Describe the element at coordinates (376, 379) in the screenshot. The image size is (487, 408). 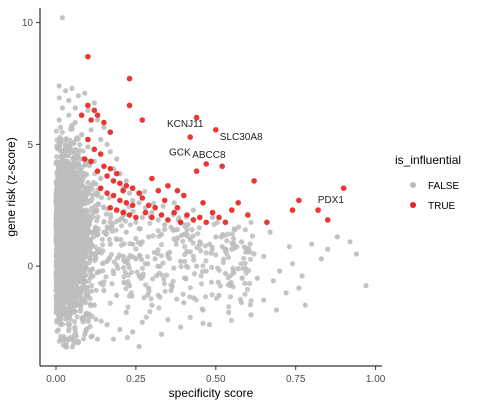
I see `x-tick-label: 1.00` at that location.